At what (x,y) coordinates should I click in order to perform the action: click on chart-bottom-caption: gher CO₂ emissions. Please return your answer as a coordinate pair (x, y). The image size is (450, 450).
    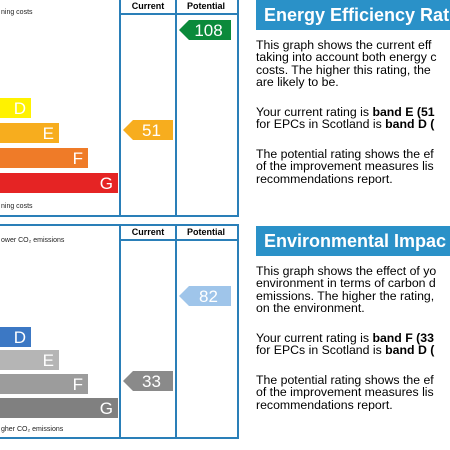
    Looking at the image, I should click on (32, 429).